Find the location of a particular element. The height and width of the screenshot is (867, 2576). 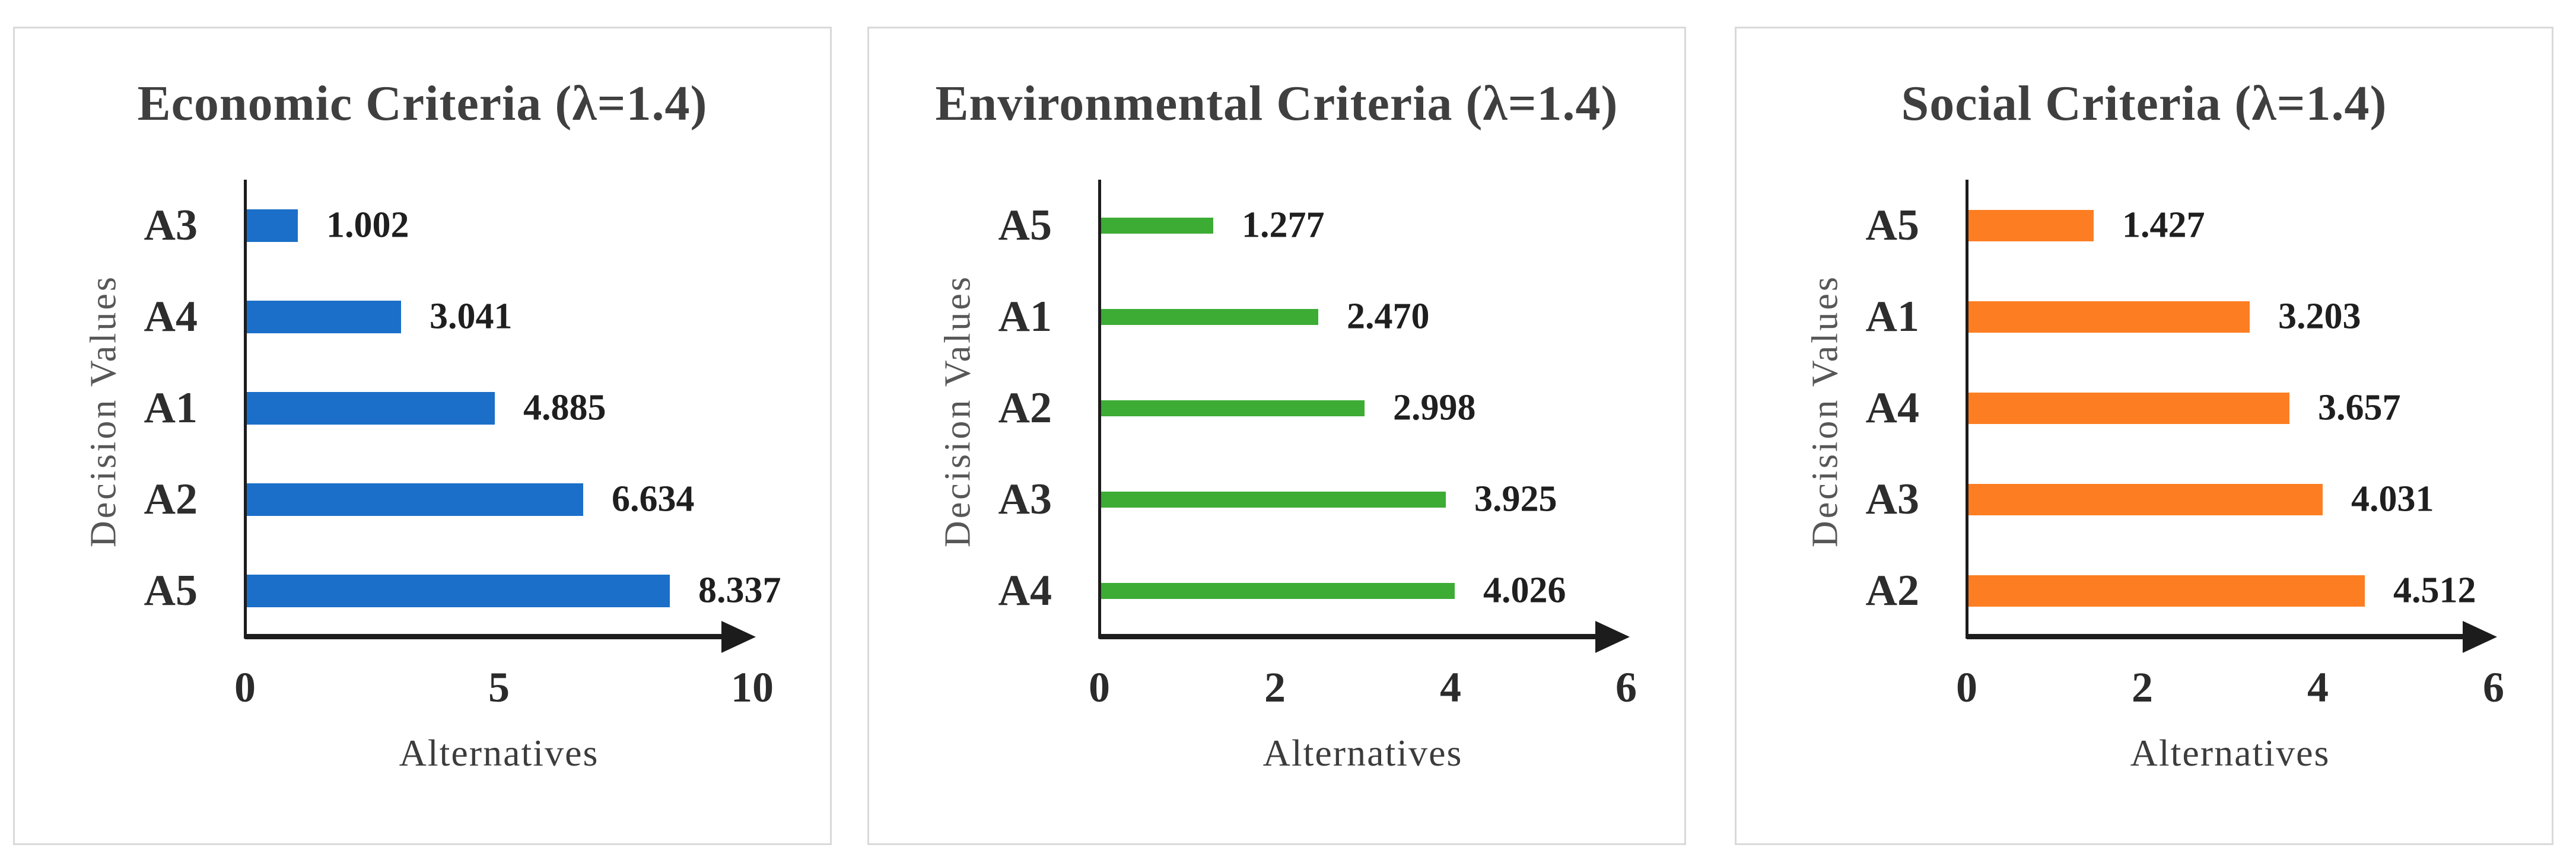

value-label: 4.026 is located at coordinates (1524, 590).